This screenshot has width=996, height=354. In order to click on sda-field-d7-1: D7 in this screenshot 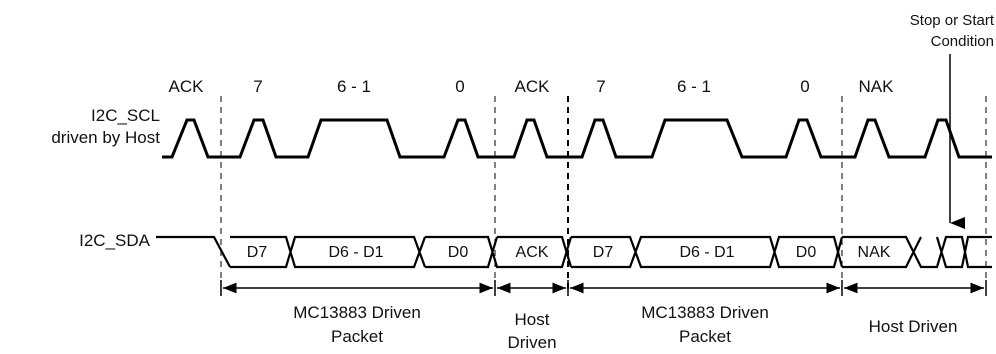, I will do `click(257, 252)`.